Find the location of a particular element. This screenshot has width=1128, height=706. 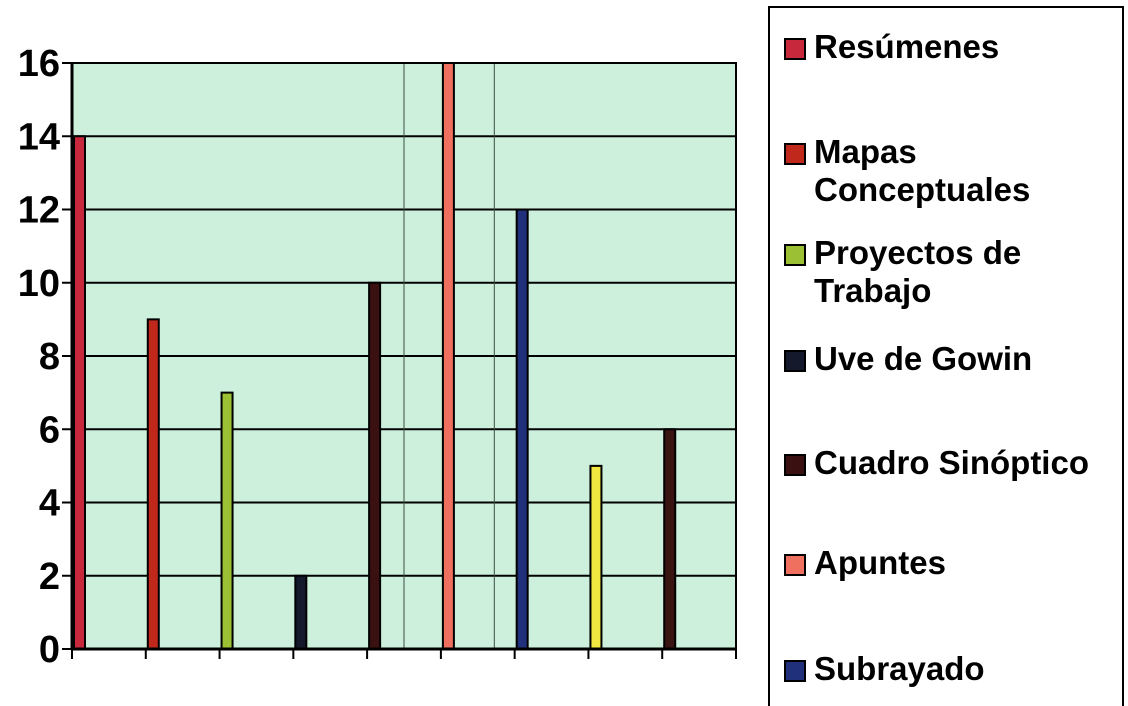

legend-item: Apuntes is located at coordinates (944, 563).